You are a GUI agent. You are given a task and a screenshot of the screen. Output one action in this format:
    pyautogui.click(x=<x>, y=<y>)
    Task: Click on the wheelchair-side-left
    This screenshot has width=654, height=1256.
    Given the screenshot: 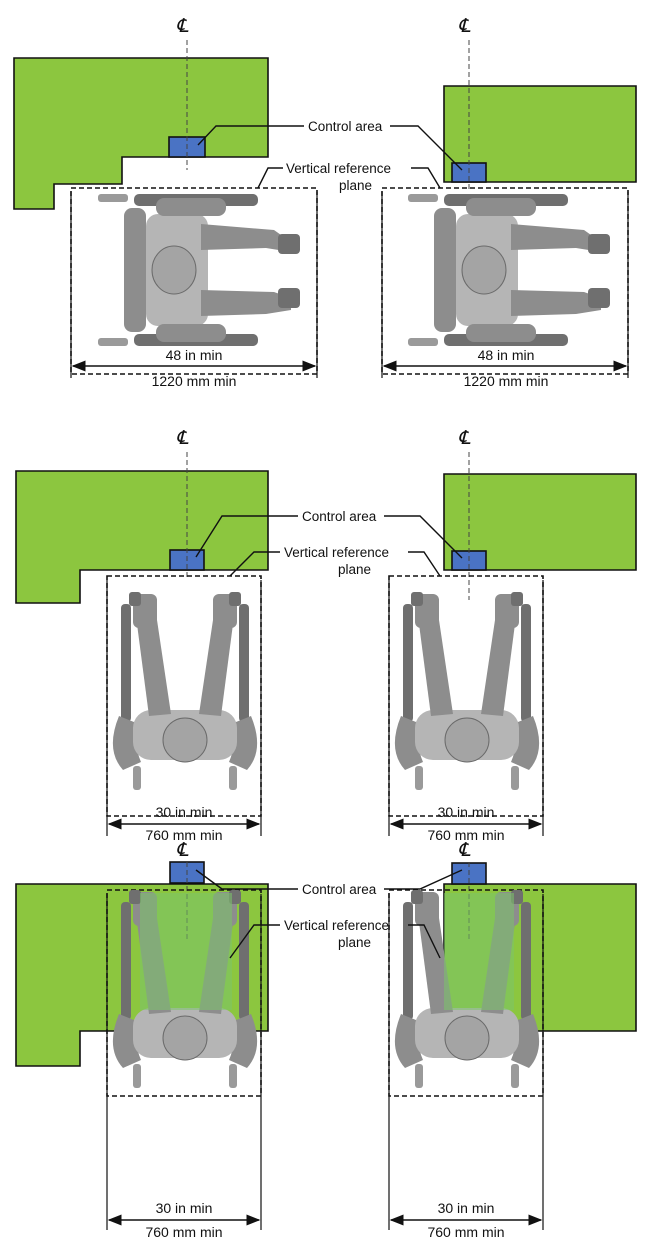 What is the action you would take?
    pyautogui.click(x=199, y=270)
    